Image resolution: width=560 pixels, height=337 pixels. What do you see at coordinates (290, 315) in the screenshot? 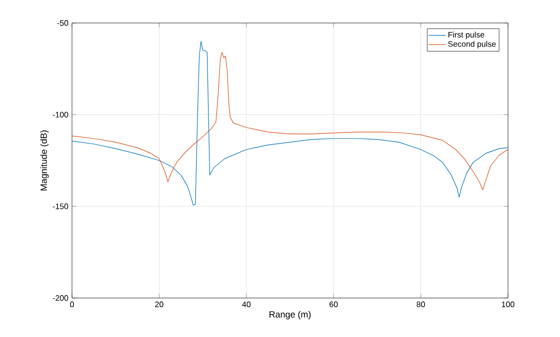
I see `x-axis-title: Range (m)` at bounding box center [290, 315].